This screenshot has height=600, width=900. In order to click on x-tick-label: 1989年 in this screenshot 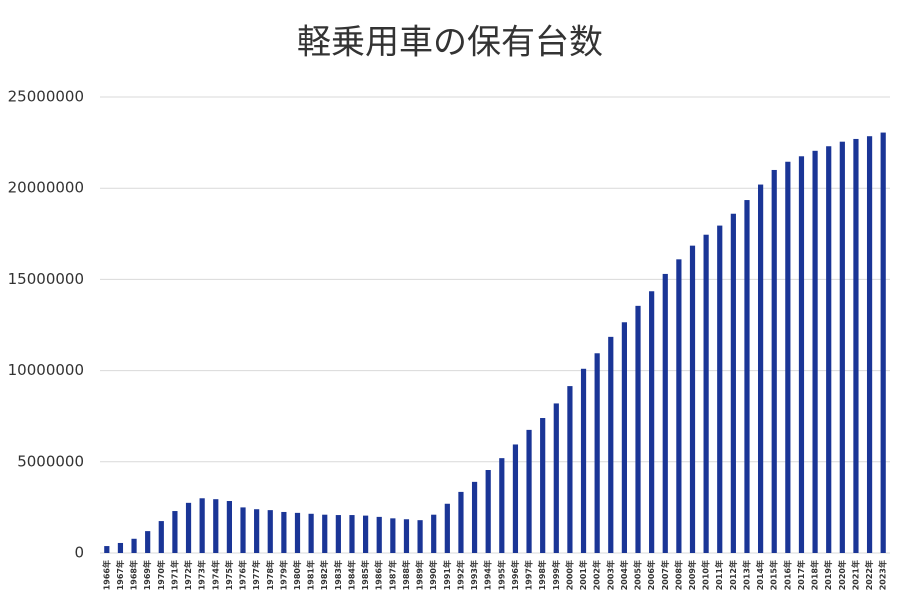, I will do `click(420, 575)`.